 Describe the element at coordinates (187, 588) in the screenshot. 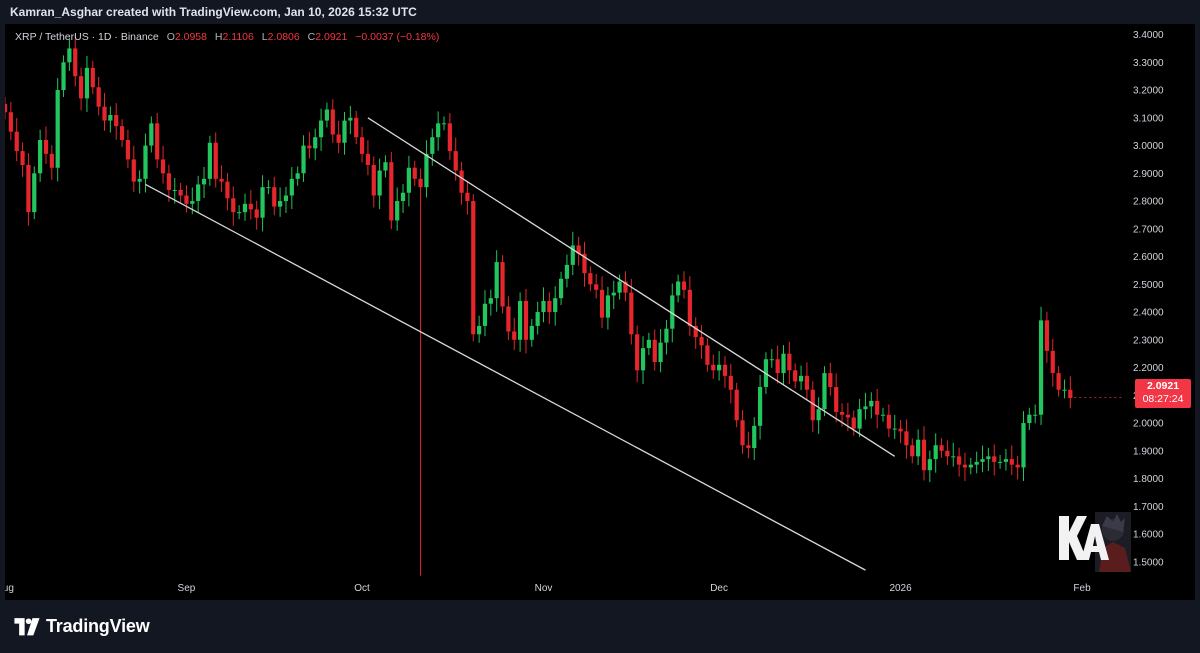

I see `x-tick-label: Sep` at that location.